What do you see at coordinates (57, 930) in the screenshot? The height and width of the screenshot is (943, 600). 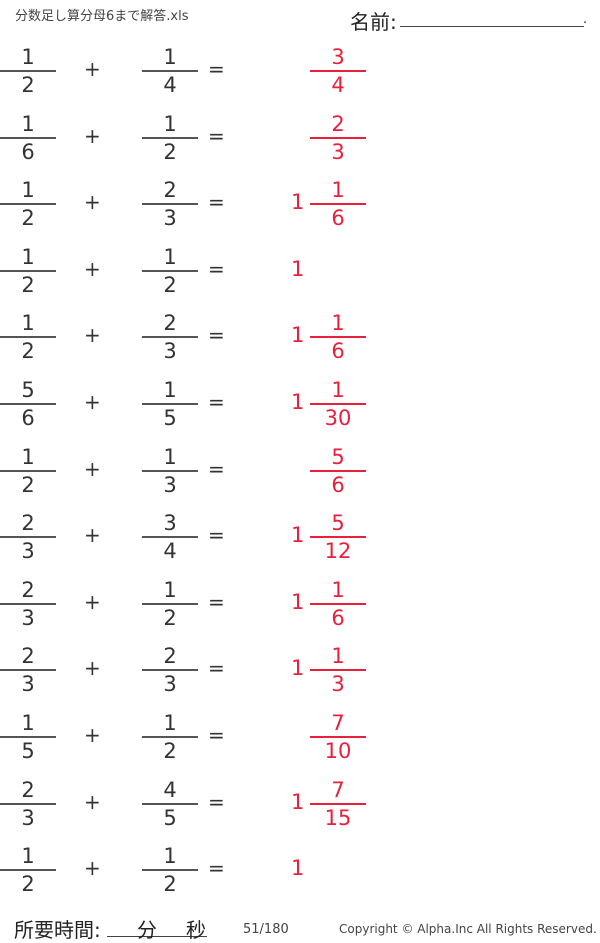 I see `time-label: 所要時間:` at bounding box center [57, 930].